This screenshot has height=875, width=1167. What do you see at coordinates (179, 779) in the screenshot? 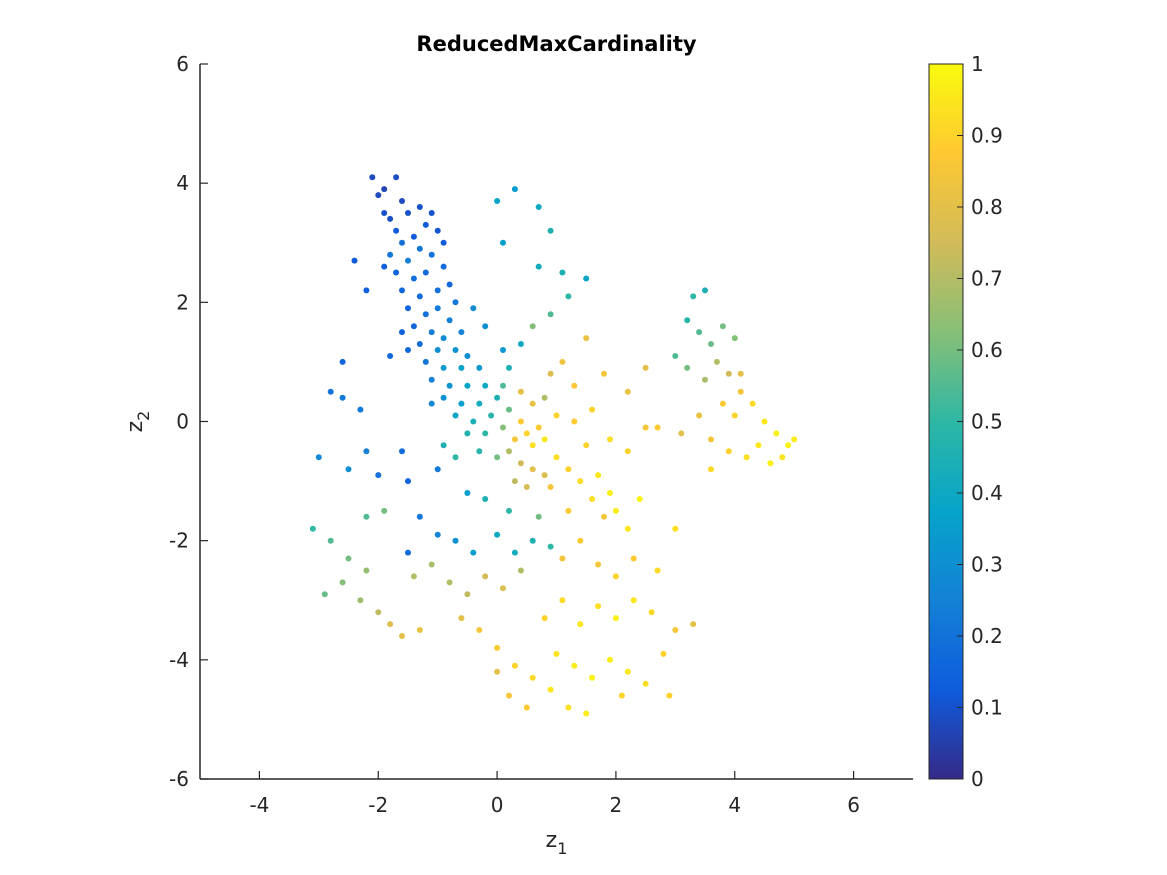
I see `y-tick-label: -6` at bounding box center [179, 779].